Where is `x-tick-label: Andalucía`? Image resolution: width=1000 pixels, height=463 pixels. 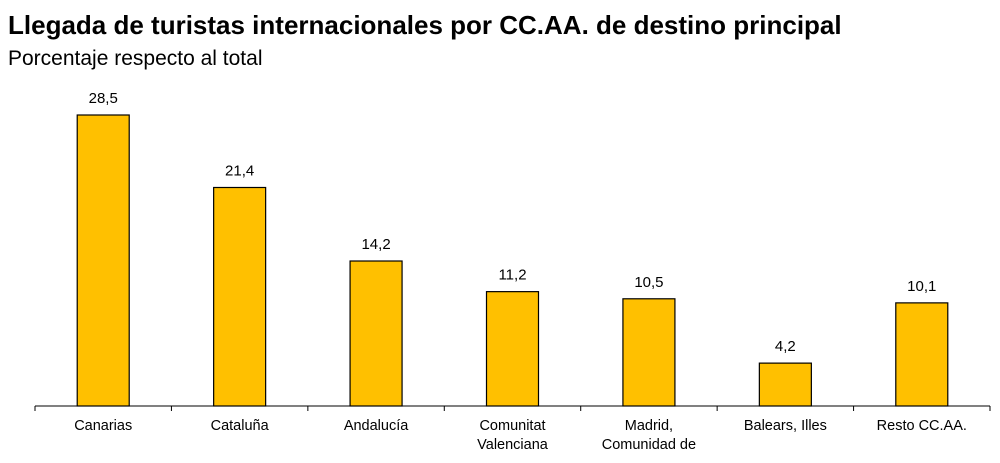 x-tick-label: Andalucía is located at coordinates (376, 426).